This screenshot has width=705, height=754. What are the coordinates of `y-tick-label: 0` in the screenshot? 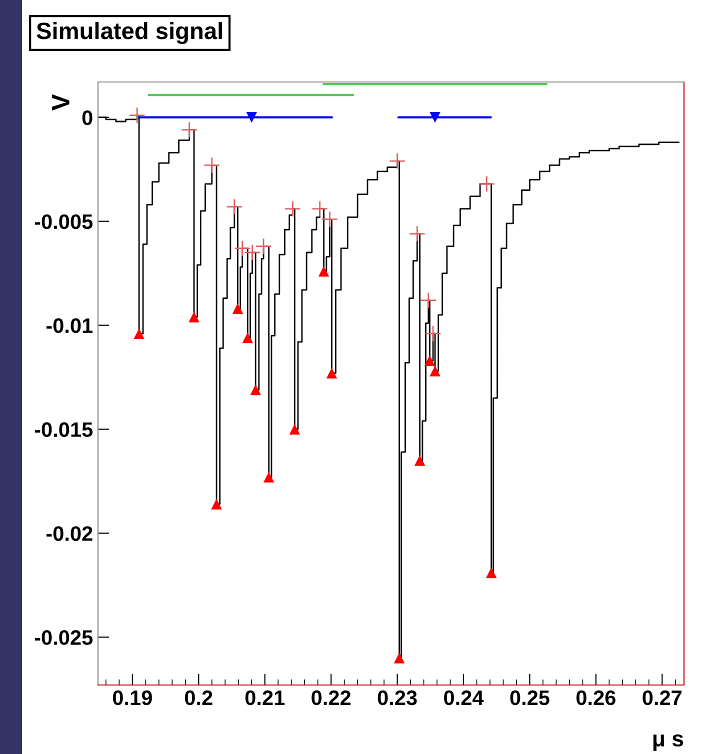 It's located at (87, 118).